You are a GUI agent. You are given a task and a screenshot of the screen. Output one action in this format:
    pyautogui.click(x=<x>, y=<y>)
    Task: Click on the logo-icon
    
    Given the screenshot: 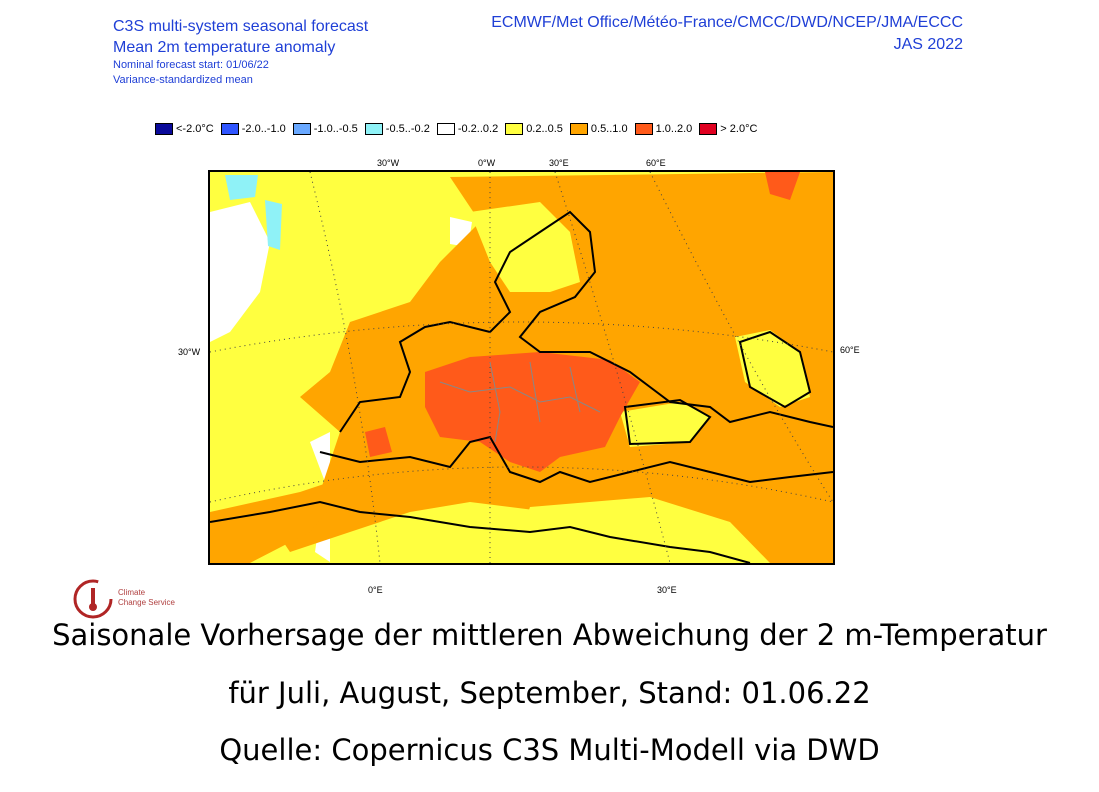 What is the action you would take?
    pyautogui.click(x=93, y=599)
    